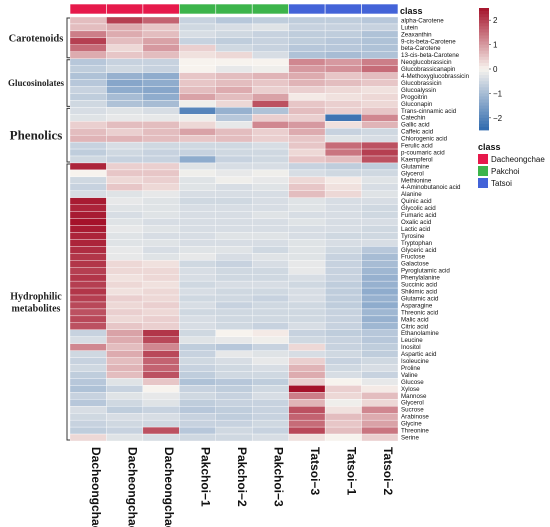  Describe the element at coordinates (242, 477) in the screenshot. I see `column-label: Pakchoi−2` at that location.